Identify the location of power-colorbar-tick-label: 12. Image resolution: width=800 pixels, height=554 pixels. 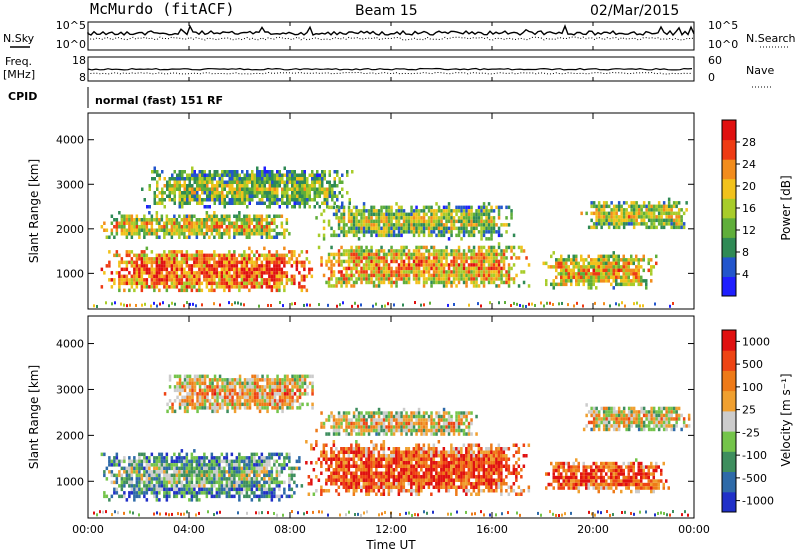
(749, 230).